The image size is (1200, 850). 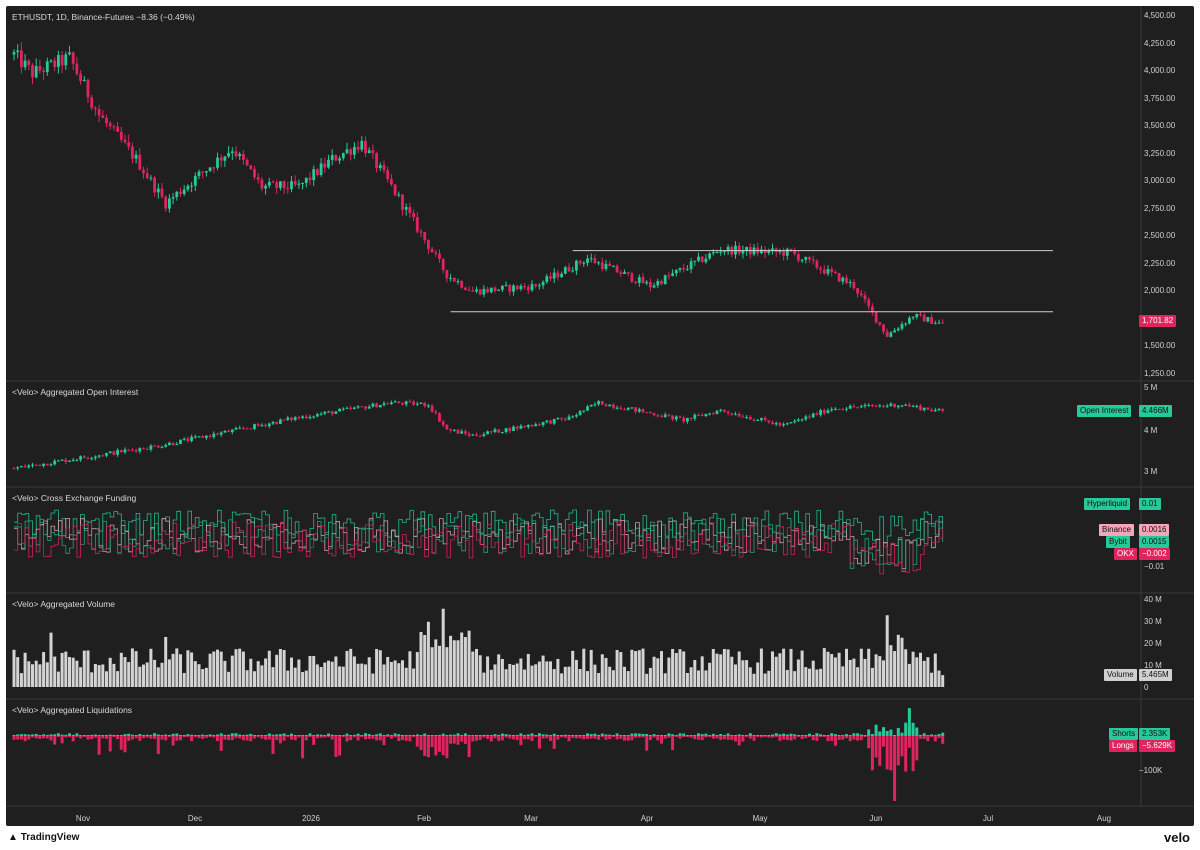 I want to click on vol-tick-0: 0, so click(x=1146, y=687).